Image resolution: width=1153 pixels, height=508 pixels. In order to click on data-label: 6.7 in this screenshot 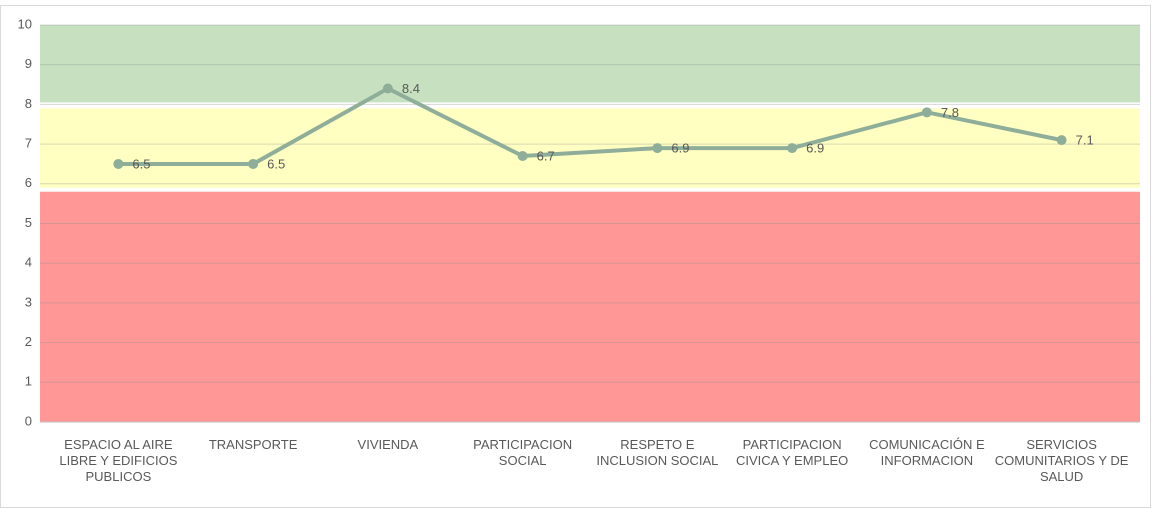, I will do `click(546, 155)`.